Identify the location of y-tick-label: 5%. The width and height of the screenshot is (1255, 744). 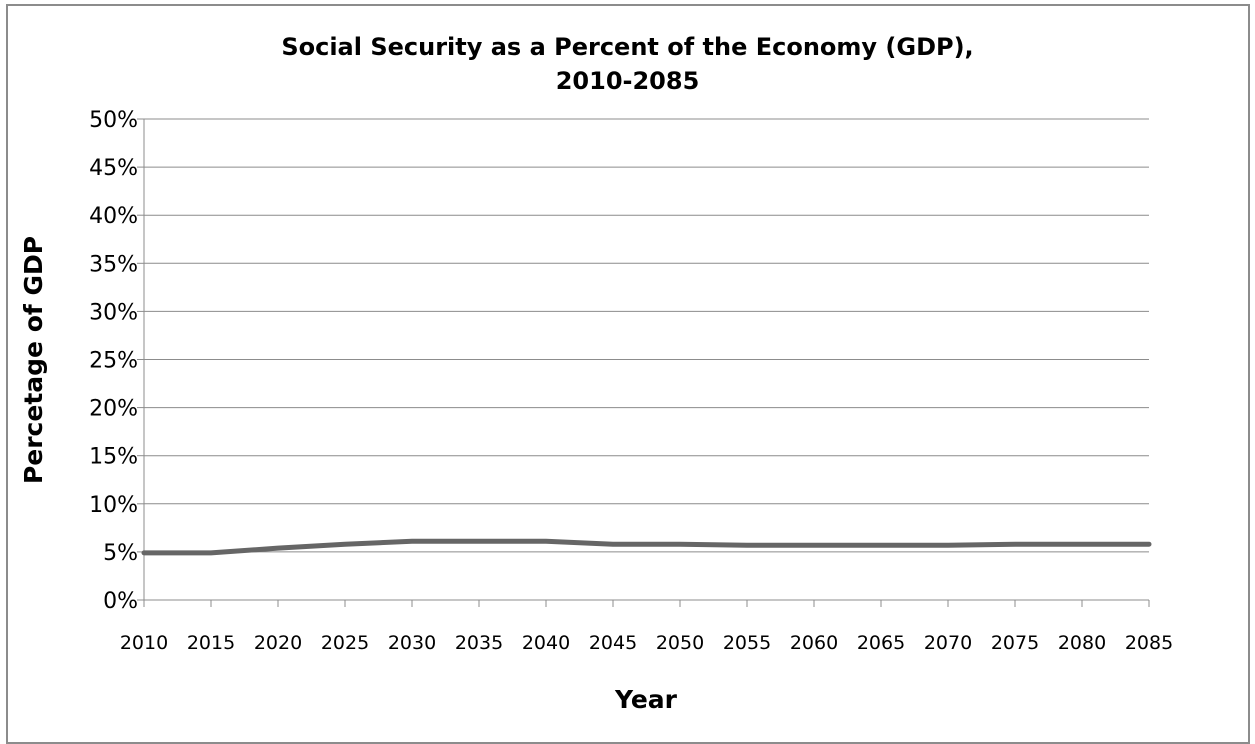
(120, 553).